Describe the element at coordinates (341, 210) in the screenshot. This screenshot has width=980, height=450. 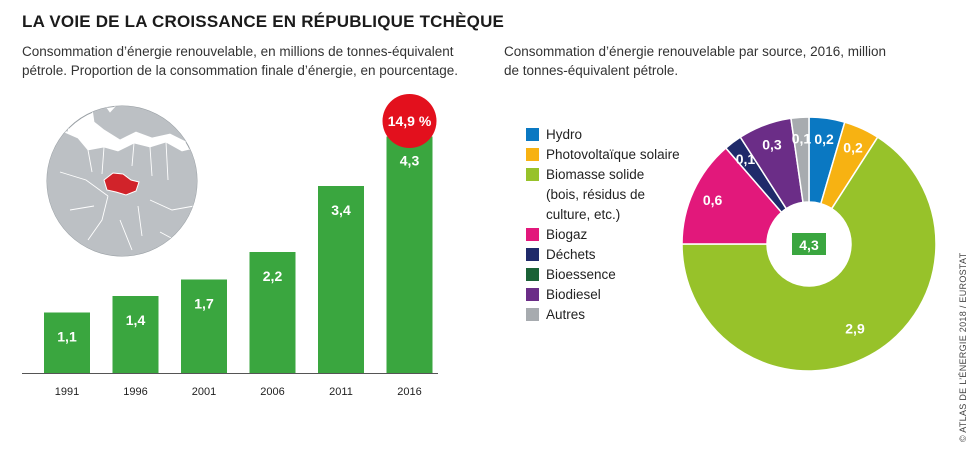
I see `bar-value-label: 3,4` at that location.